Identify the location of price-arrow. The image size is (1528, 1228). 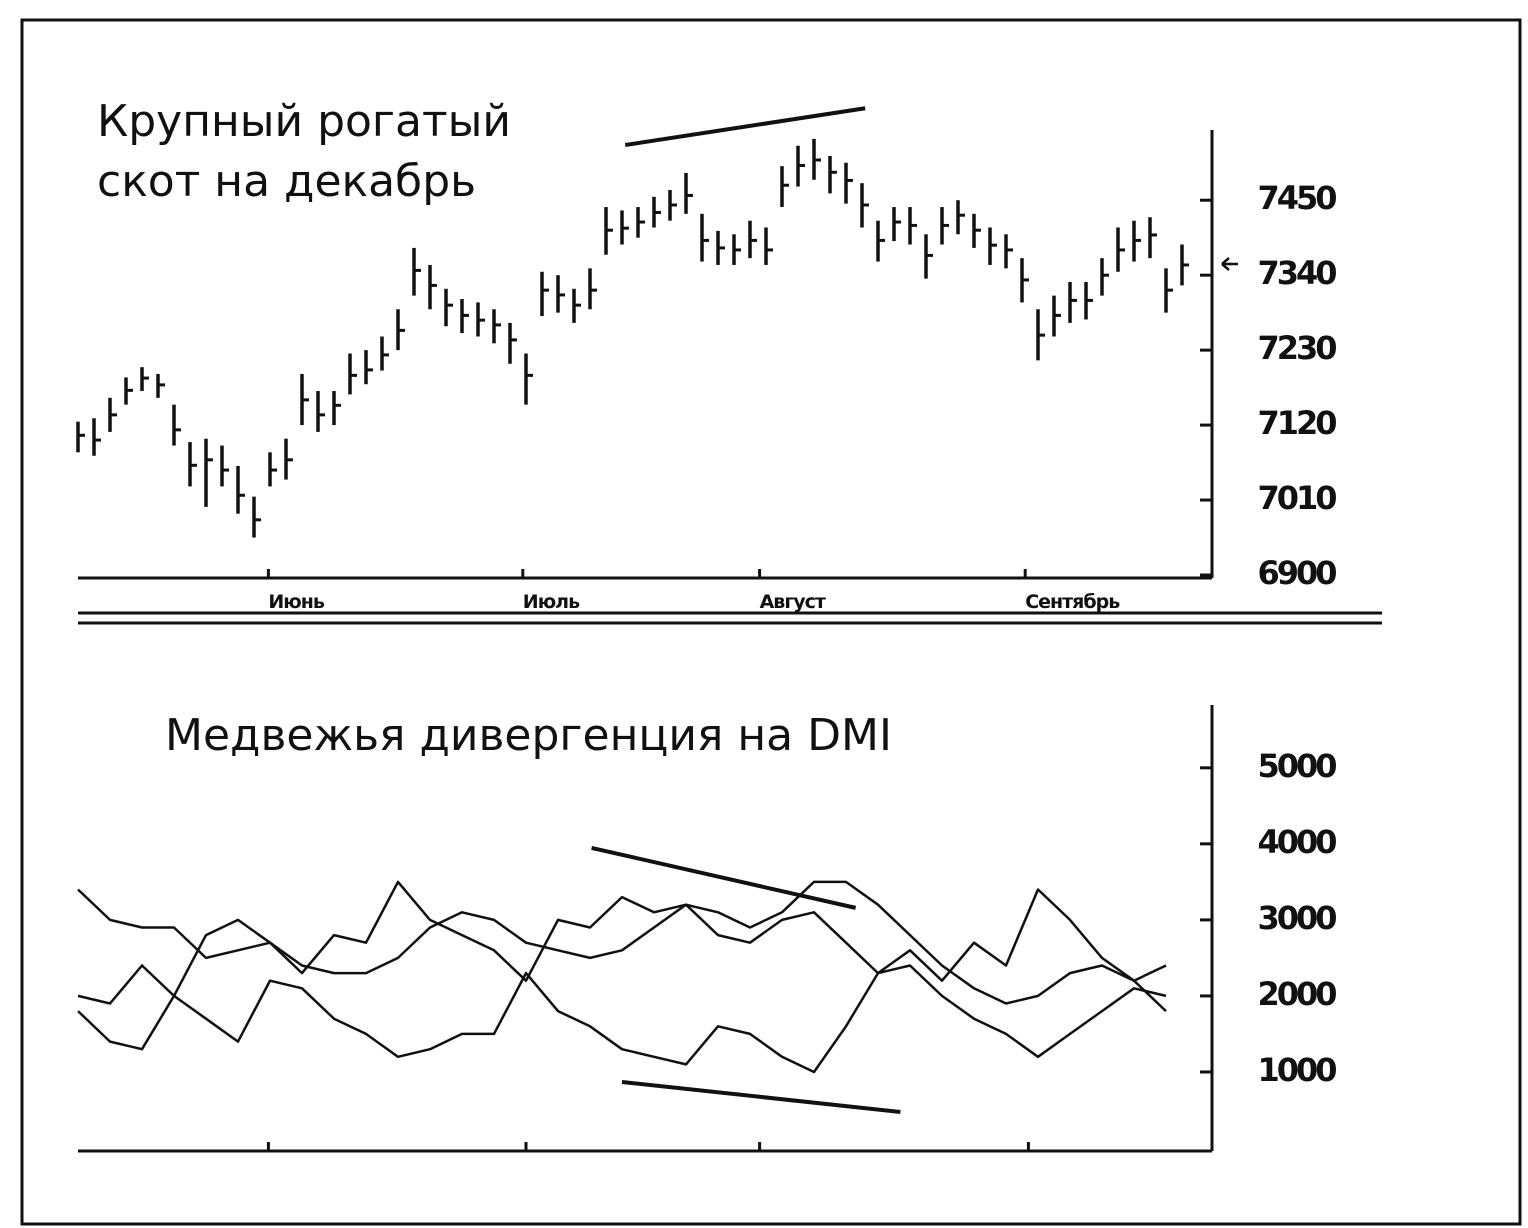
(1229, 264).